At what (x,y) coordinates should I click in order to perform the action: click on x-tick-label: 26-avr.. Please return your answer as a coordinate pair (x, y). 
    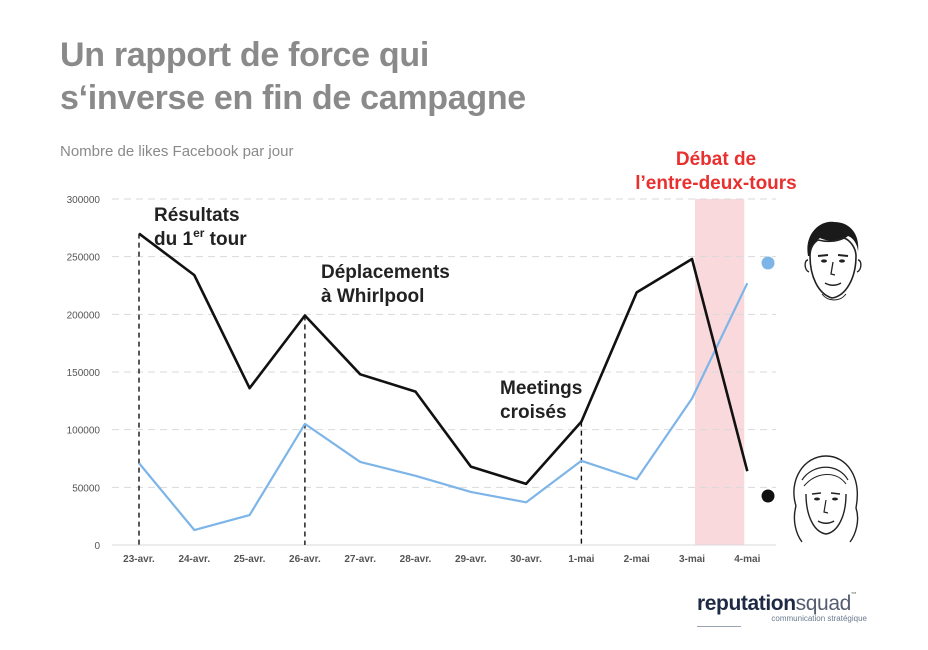
    Looking at the image, I should click on (305, 559).